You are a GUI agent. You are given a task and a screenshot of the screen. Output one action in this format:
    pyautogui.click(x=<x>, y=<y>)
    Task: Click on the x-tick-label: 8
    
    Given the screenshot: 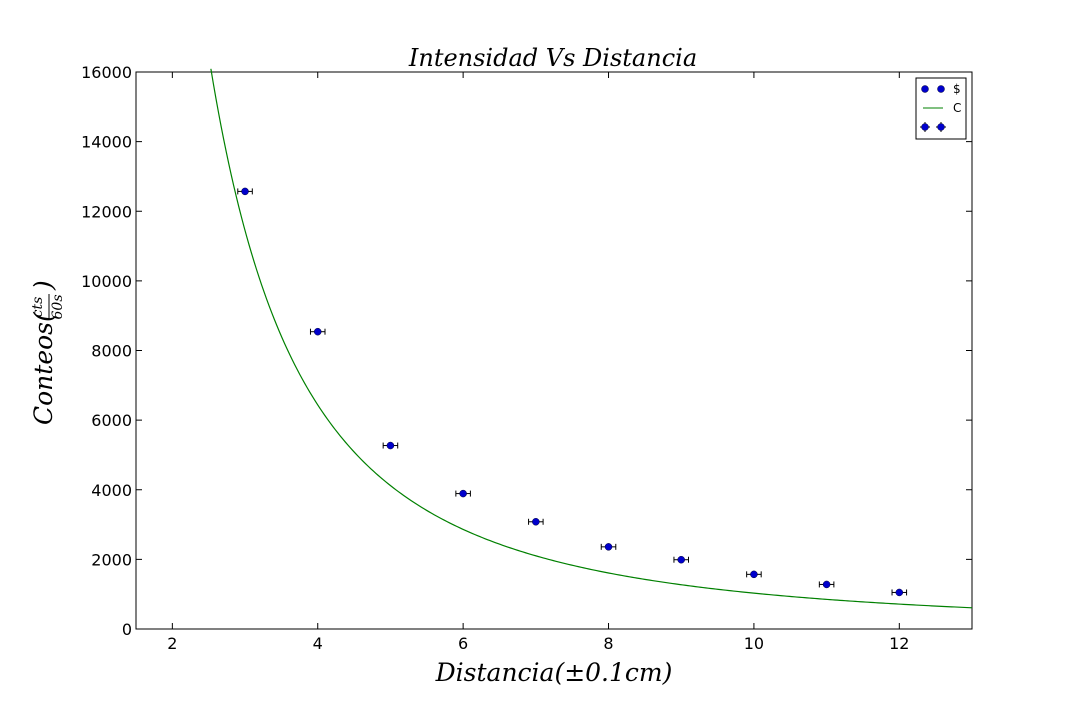 What is the action you would take?
    pyautogui.click(x=608, y=643)
    